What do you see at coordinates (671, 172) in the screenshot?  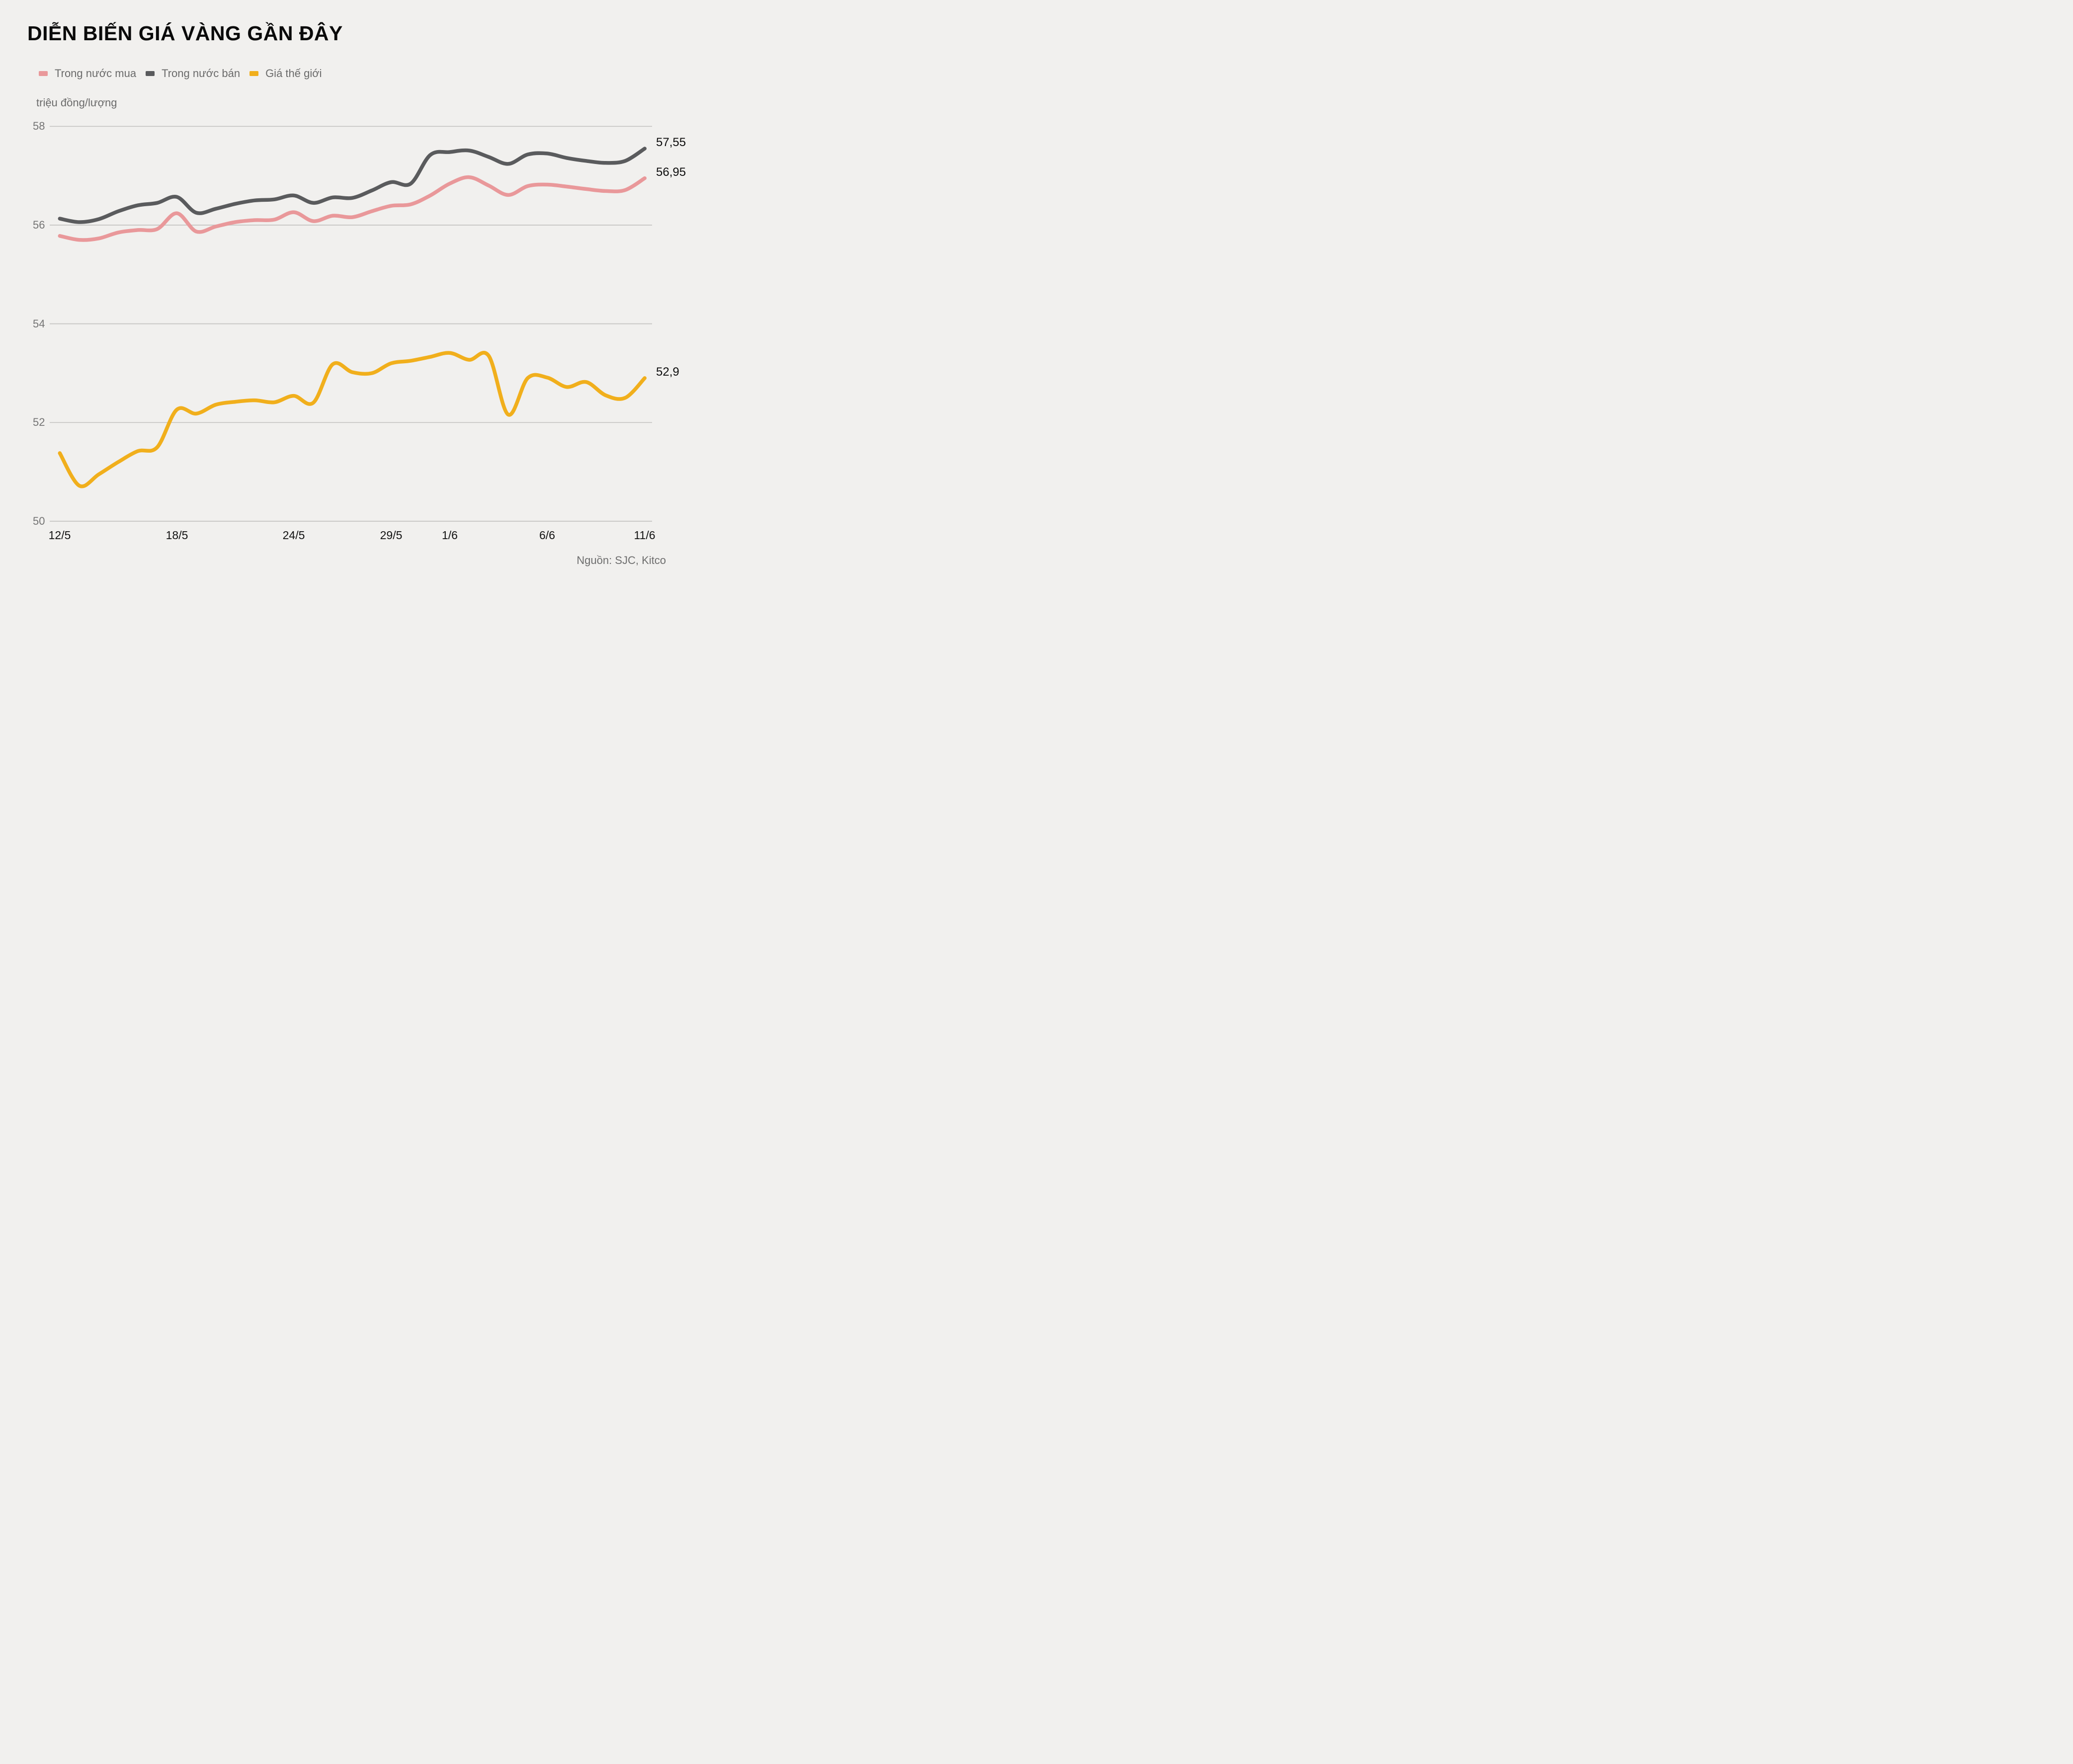 I see `end-label-buy: 56,95` at bounding box center [671, 172].